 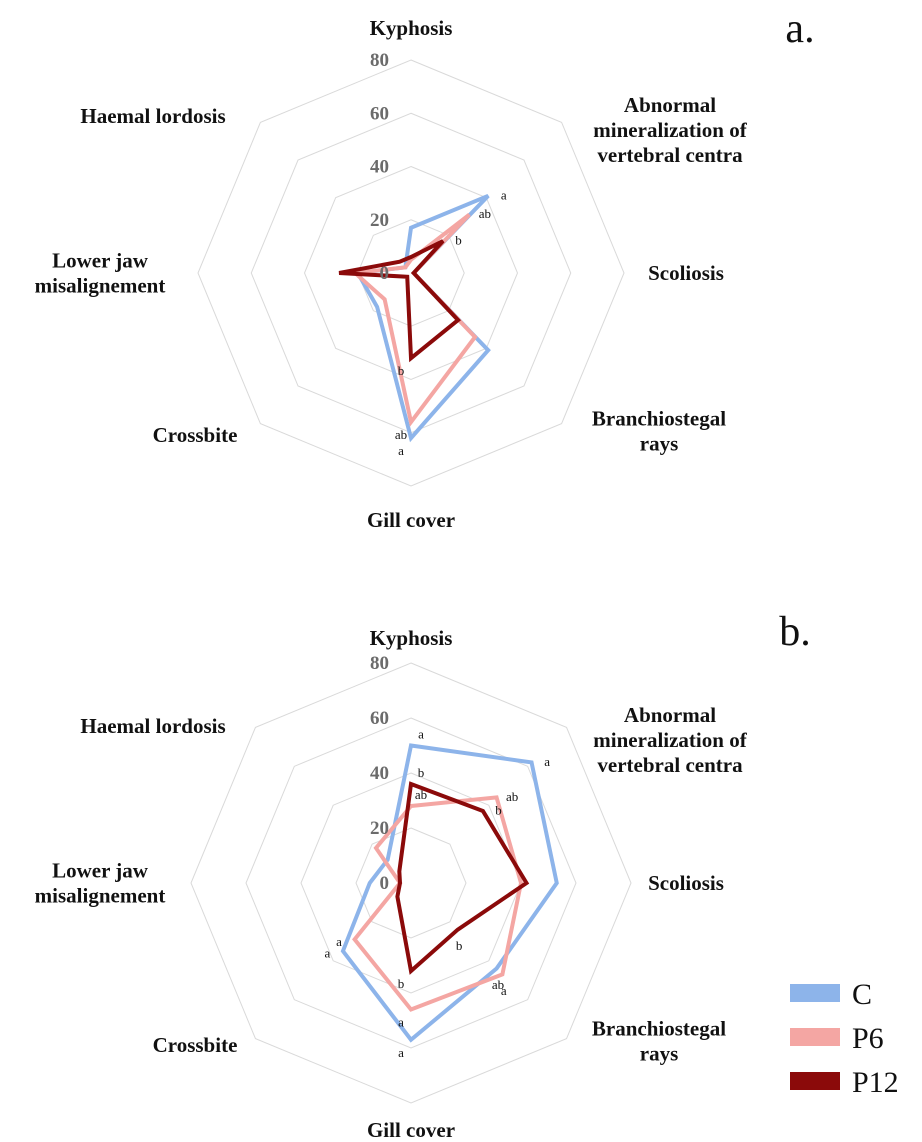 What do you see at coordinates (795, 632) in the screenshot?
I see `chart-title: b.` at bounding box center [795, 632].